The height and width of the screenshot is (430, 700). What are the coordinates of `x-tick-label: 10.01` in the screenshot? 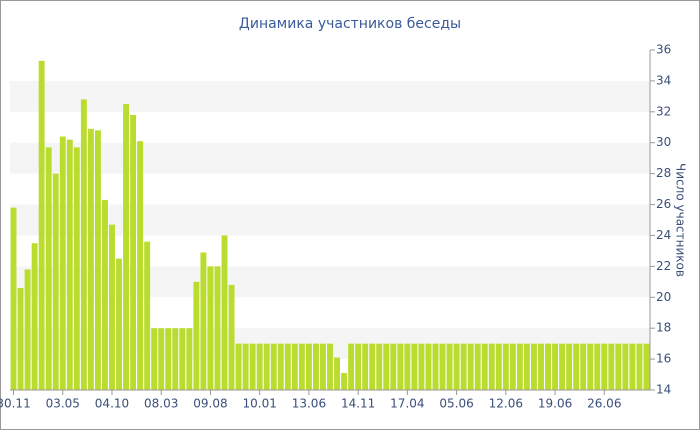 It's located at (259, 404).